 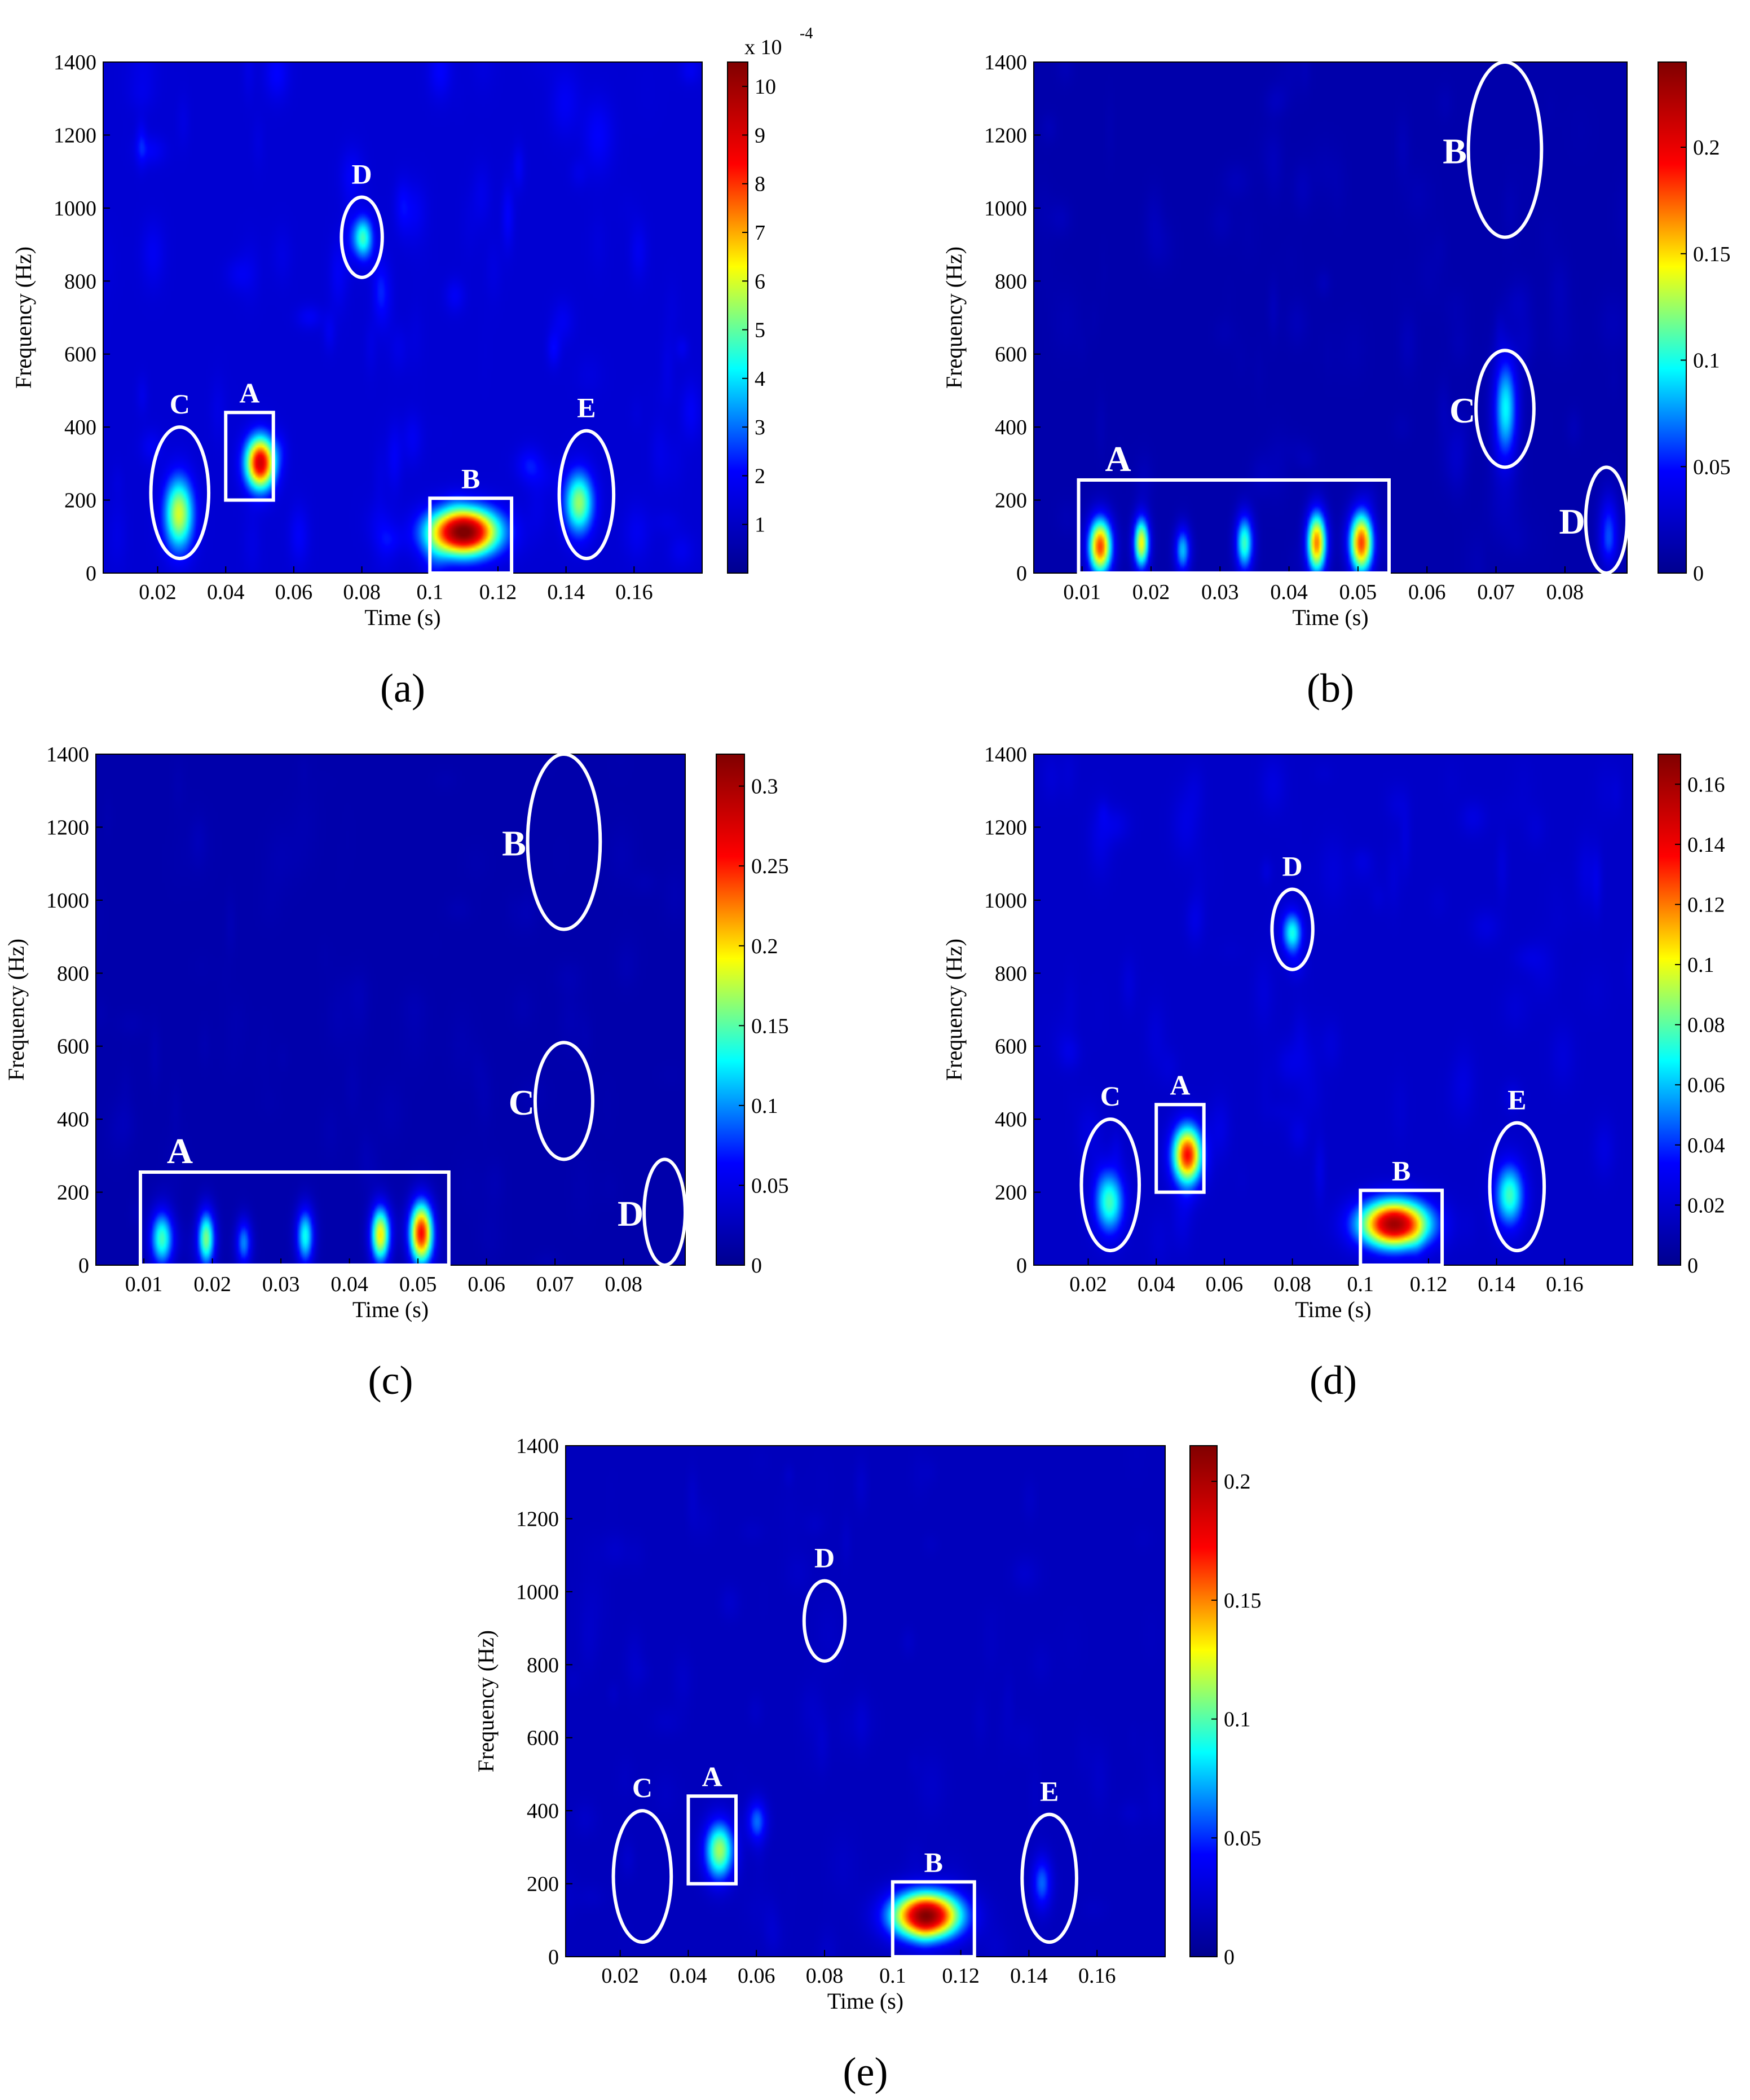 What do you see at coordinates (760, 282) in the screenshot?
I see `colorbar-tick-label: 6` at bounding box center [760, 282].